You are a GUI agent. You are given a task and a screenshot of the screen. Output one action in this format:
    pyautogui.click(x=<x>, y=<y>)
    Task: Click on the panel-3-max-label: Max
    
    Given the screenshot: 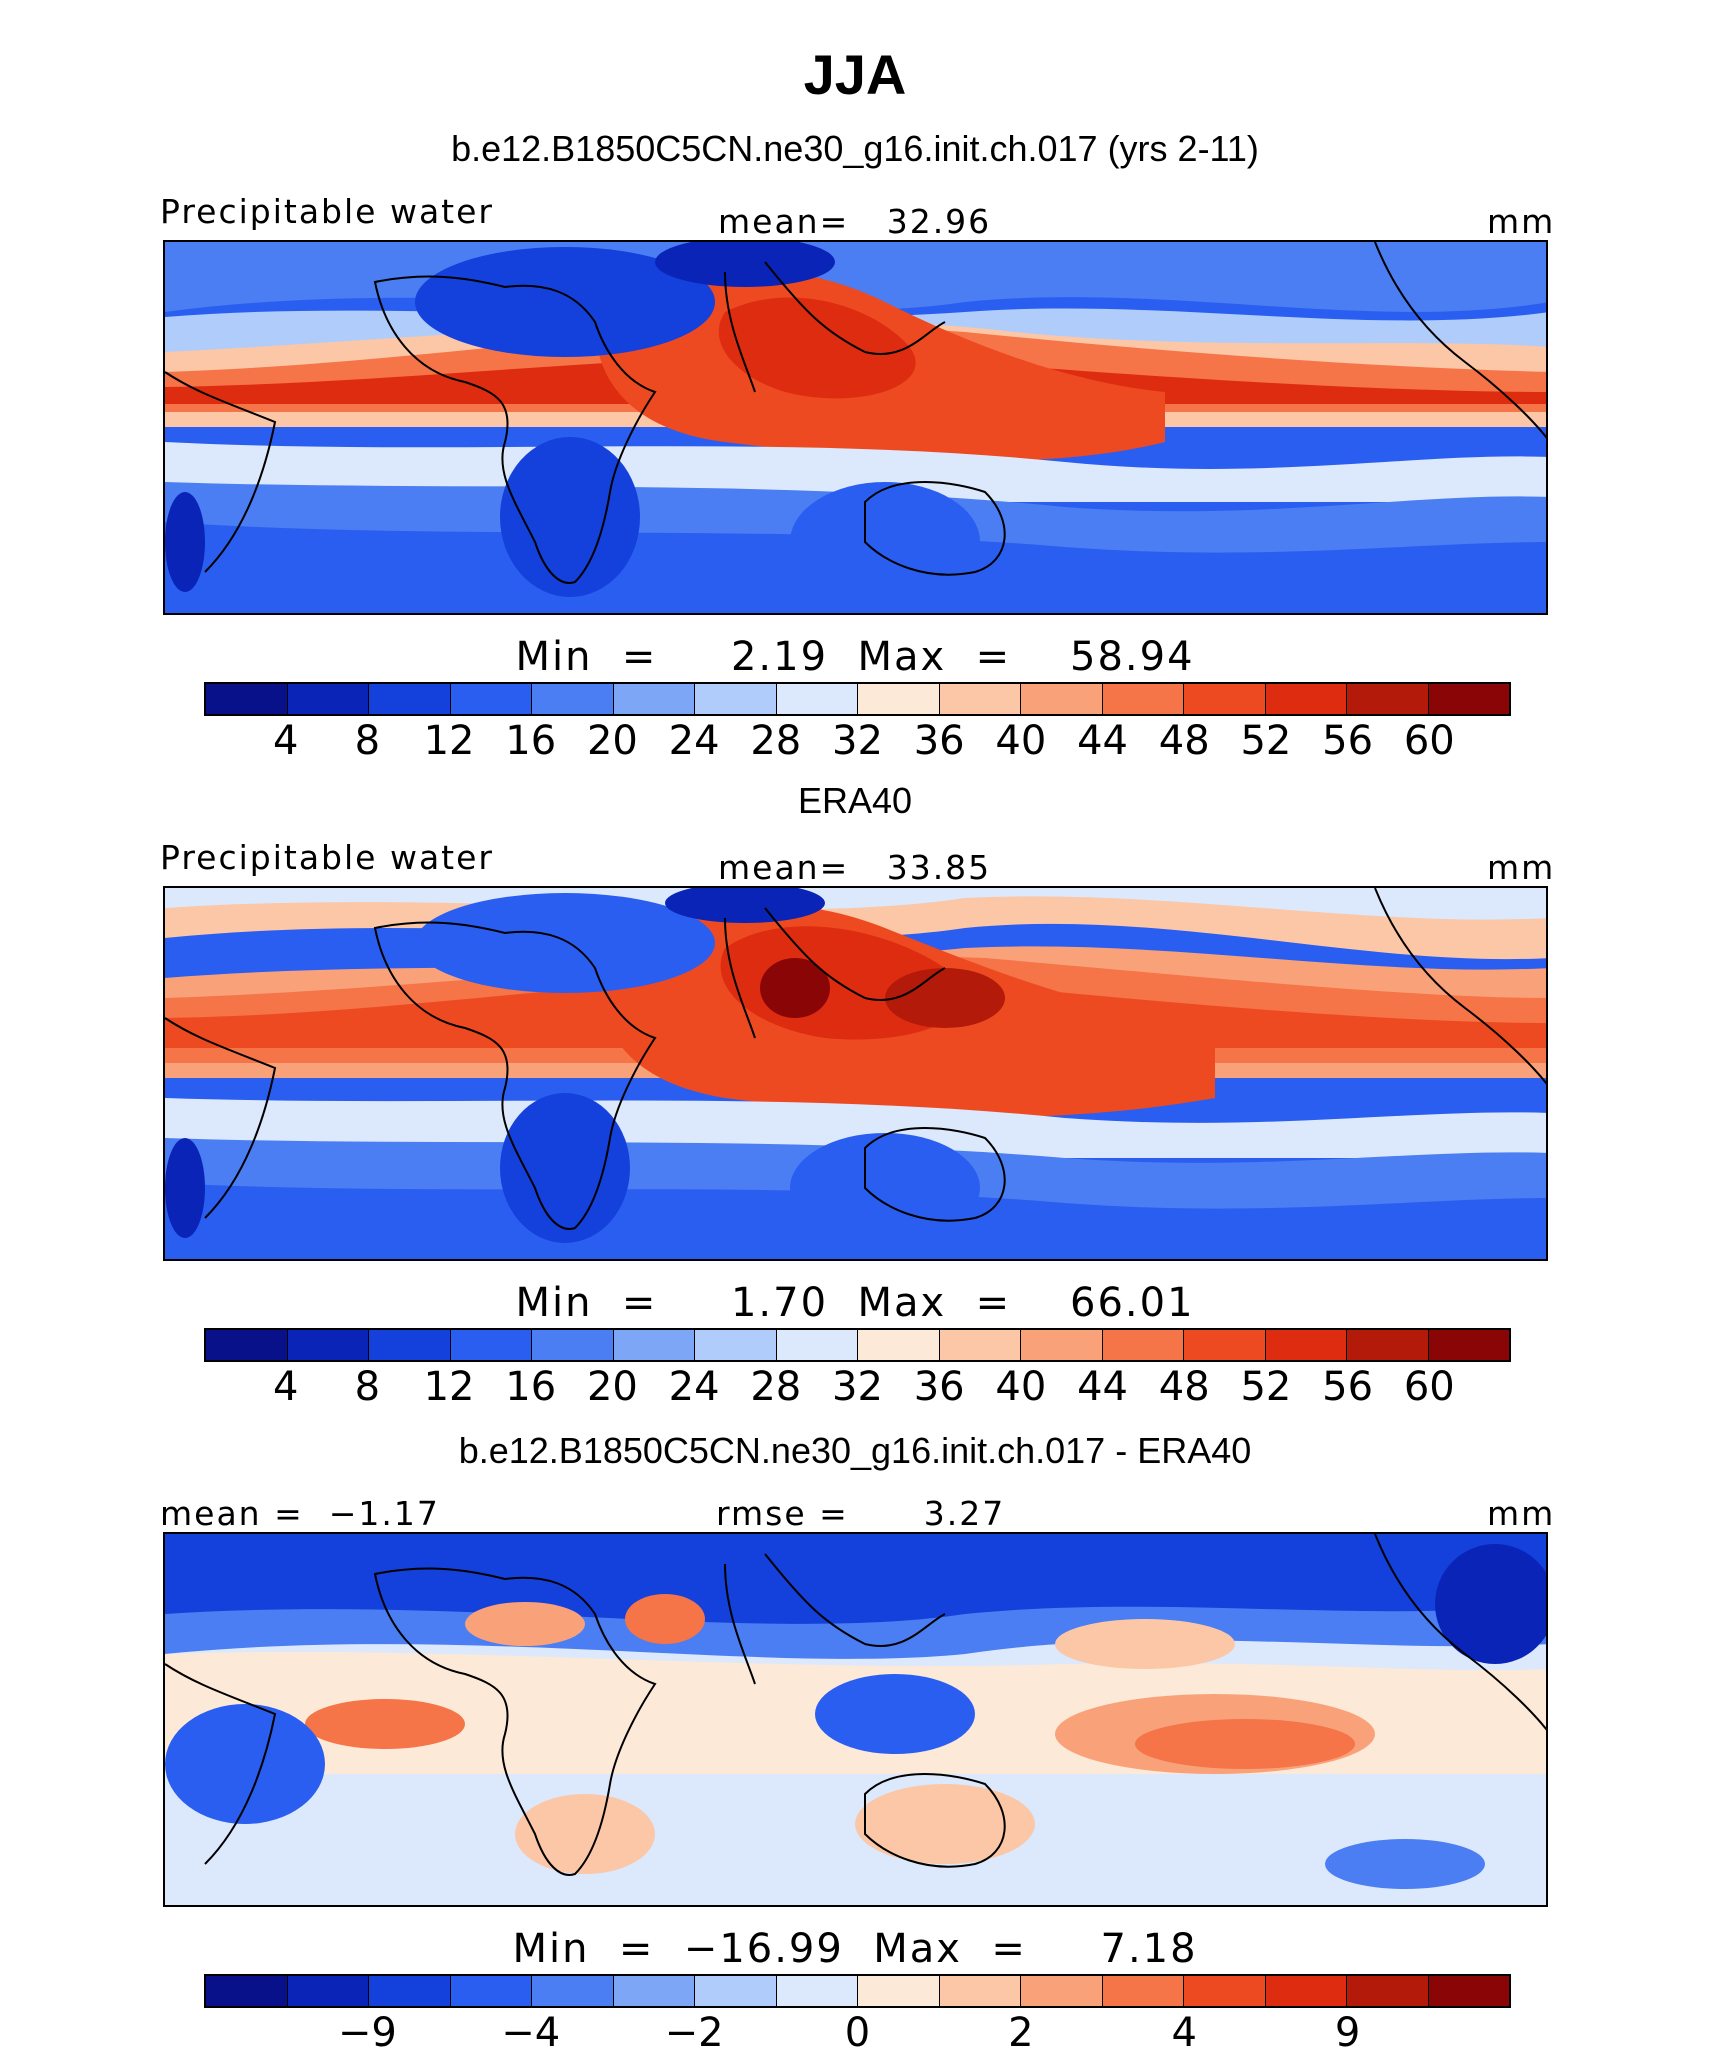 What is the action you would take?
    pyautogui.click(x=917, y=1949)
    